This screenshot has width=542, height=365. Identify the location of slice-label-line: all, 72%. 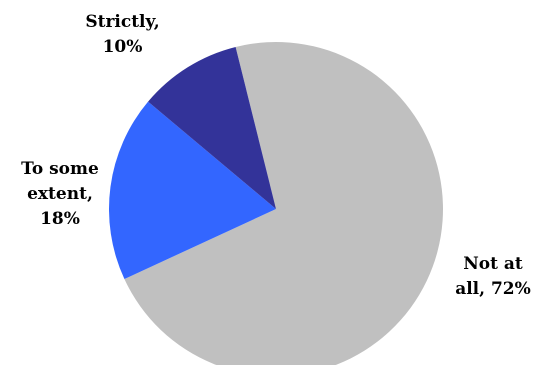
(493, 289).